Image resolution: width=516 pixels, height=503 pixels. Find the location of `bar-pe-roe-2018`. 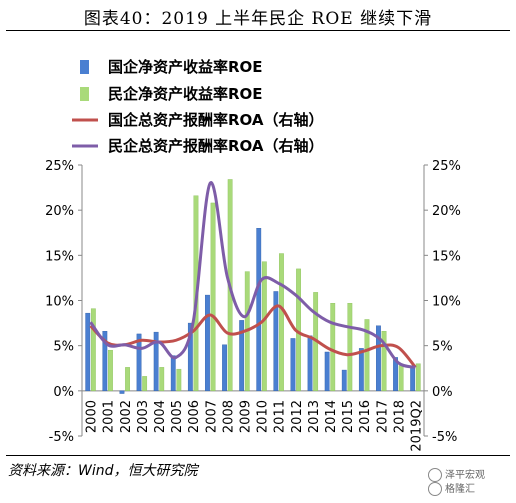

bar-pe-roe-2018 is located at coordinates (401, 378).